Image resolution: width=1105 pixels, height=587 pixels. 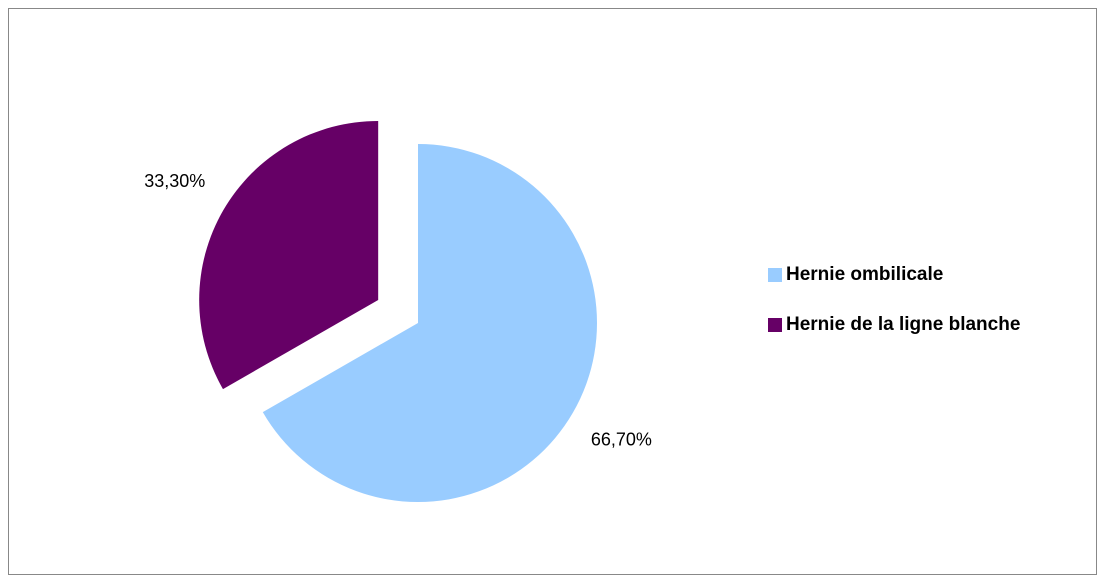 I want to click on data-label: 33,30%, so click(x=174, y=181).